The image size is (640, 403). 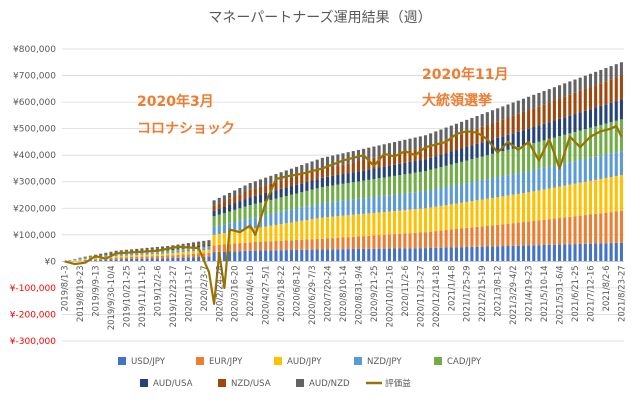 What do you see at coordinates (464, 362) in the screenshot?
I see `legend-label: CAD/JPY` at bounding box center [464, 362].